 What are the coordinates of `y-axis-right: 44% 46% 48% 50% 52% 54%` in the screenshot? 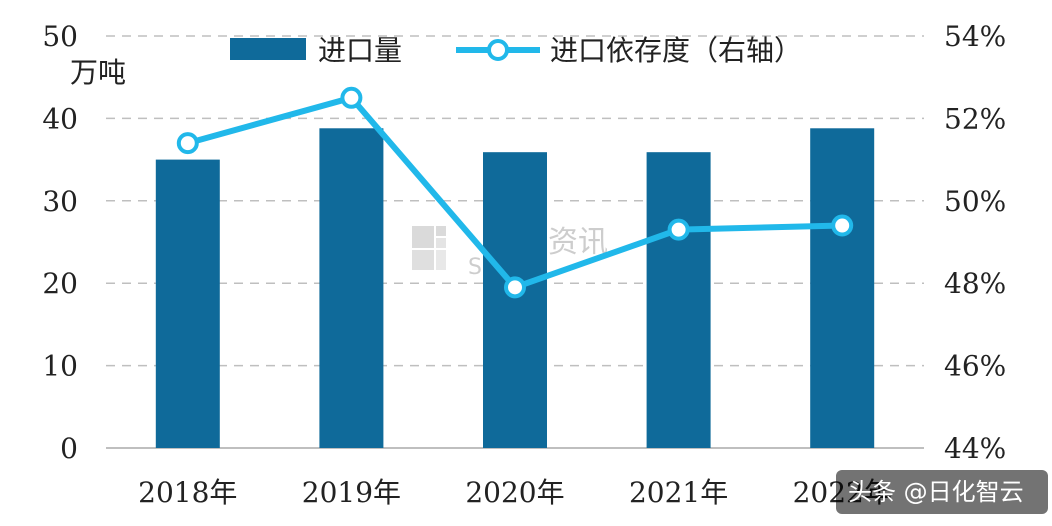 It's located at (975, 242).